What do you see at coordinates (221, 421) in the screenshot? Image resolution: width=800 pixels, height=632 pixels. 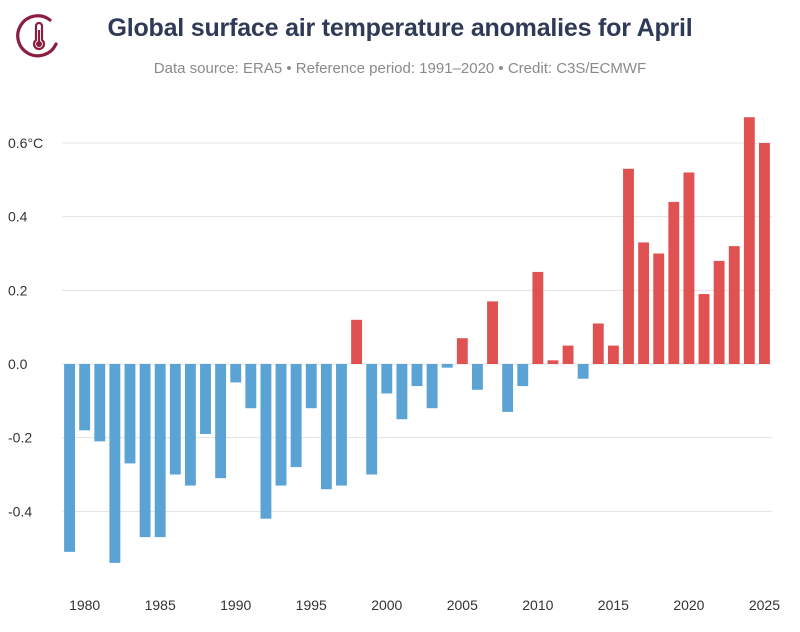 I see `bar-1989` at bounding box center [221, 421].